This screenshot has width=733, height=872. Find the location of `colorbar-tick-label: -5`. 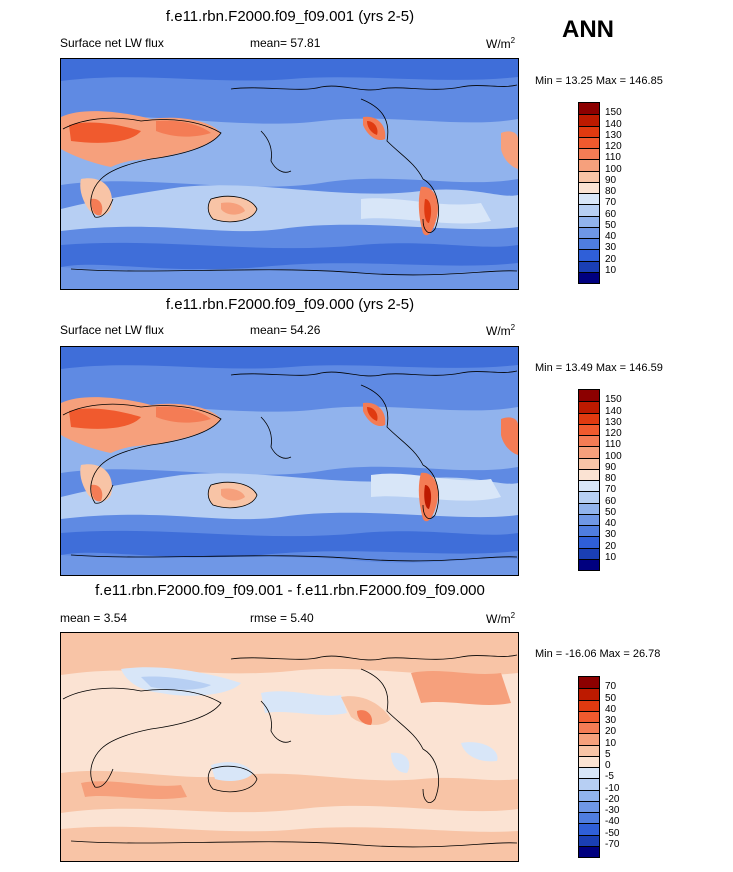

colorbar-tick-label: -5 is located at coordinates (609, 777).